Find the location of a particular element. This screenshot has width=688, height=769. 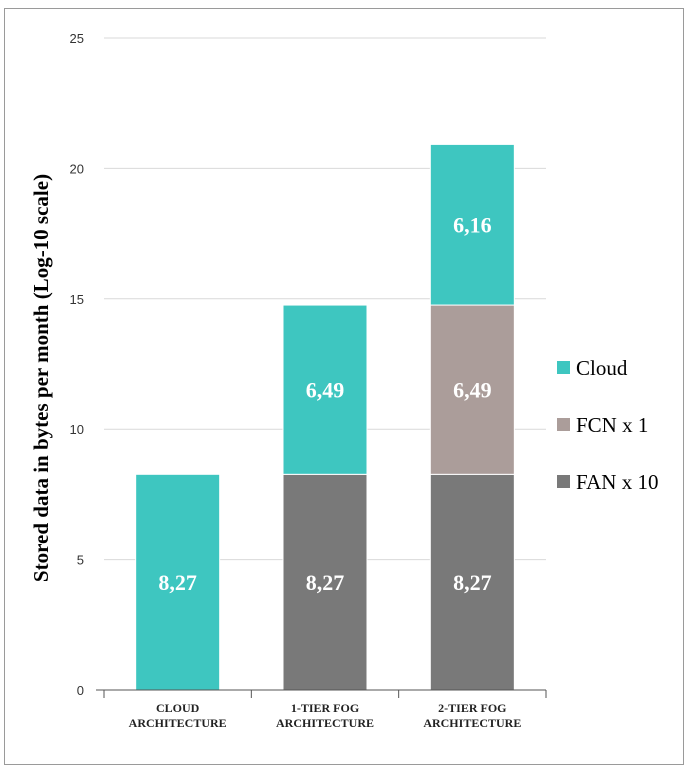

x-tick-label: 2-TIER FOG is located at coordinates (472, 708).